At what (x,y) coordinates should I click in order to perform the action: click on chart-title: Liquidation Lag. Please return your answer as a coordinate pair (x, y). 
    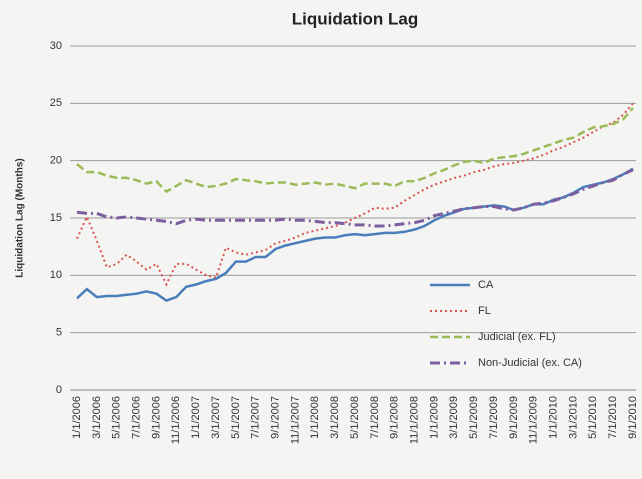
    Looking at the image, I should click on (355, 18).